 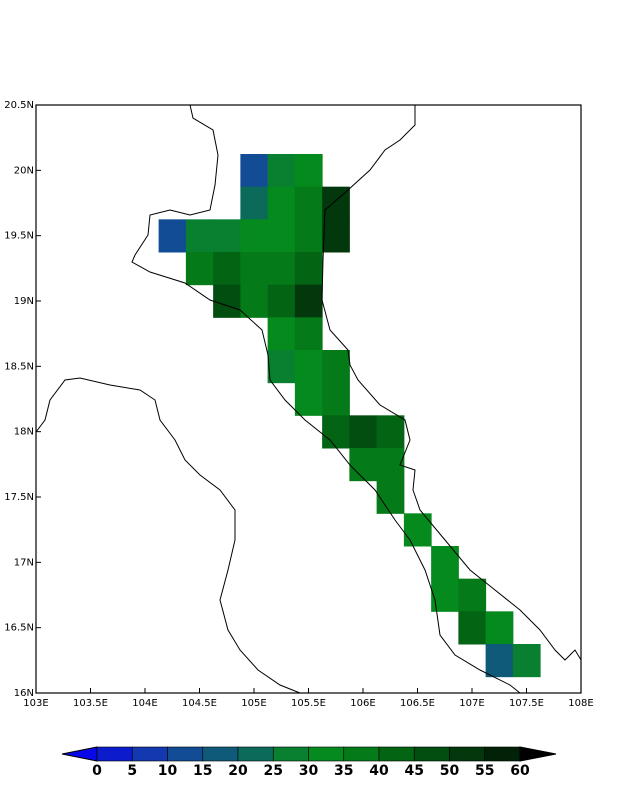 I want to click on colorbar-label: 60, so click(x=520, y=771).